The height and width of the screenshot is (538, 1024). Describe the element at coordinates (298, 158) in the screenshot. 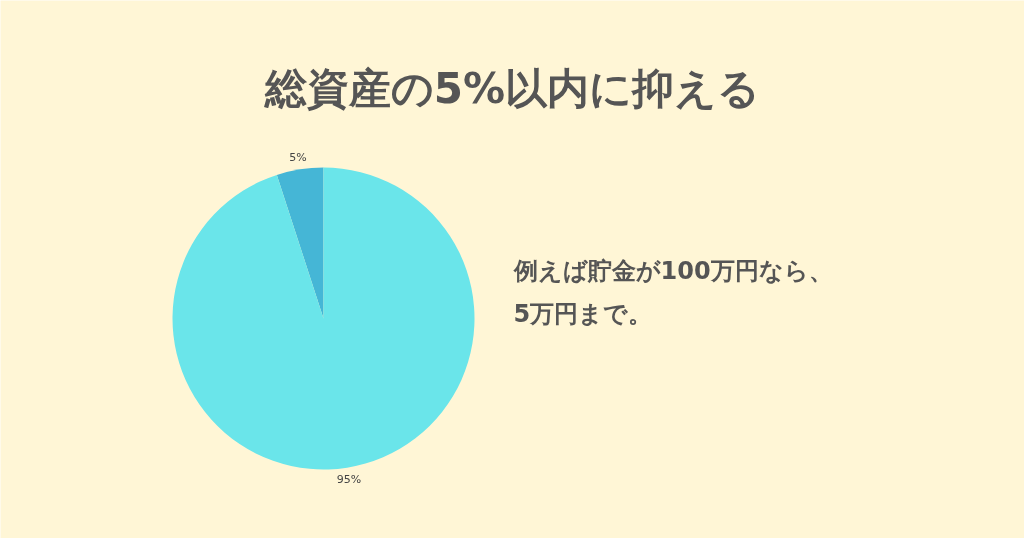

I see `data-label: 5%` at that location.